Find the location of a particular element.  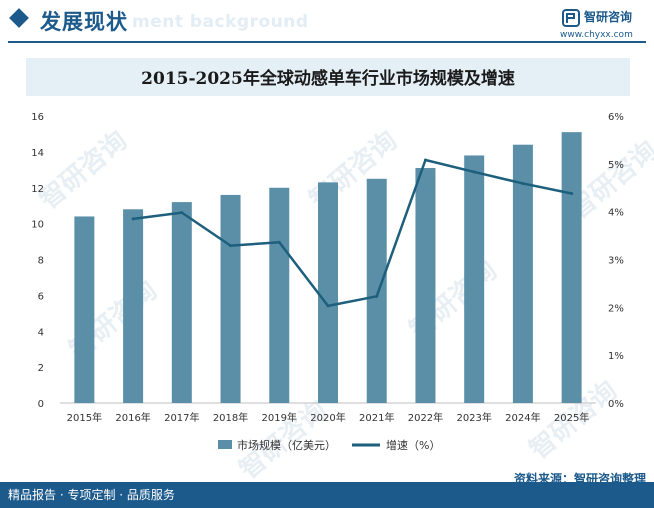

brand-url: www.chyxx.com is located at coordinates (596, 35).